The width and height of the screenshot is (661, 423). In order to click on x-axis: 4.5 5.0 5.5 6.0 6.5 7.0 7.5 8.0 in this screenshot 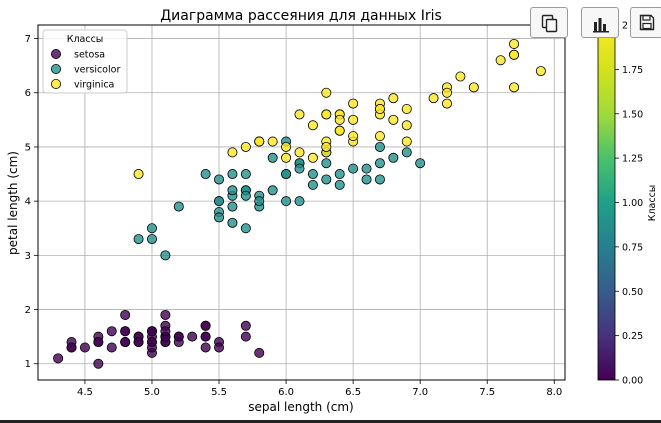, I will do `click(319, 389)`.